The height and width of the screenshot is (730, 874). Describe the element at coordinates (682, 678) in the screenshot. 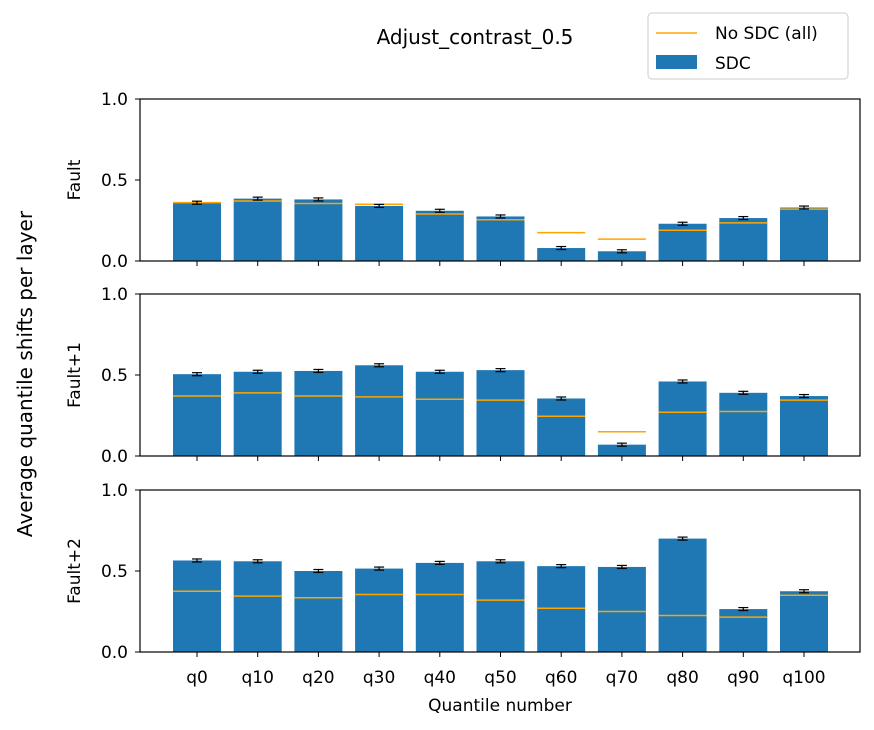

I see `x-tick-label: q80` at that location.